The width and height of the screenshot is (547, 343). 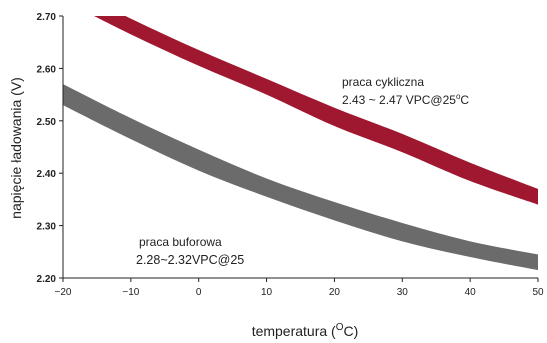 What do you see at coordinates (16, 148) in the screenshot?
I see `y-axis-label: napięcie ładowania (V)` at bounding box center [16, 148].